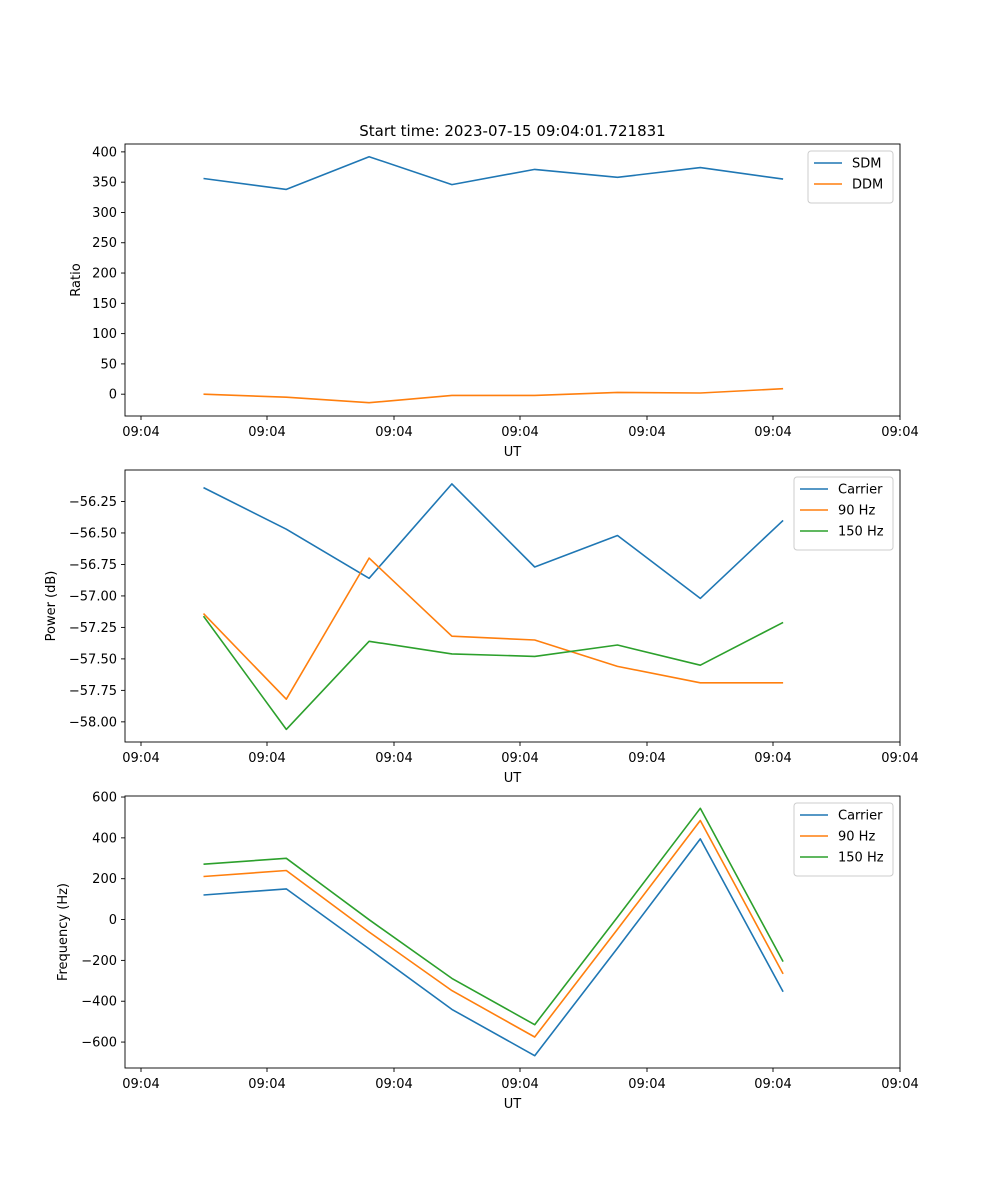 The height and width of the screenshot is (1200, 1000). What do you see at coordinates (104, 304) in the screenshot?
I see `y-tick-label: 150` at bounding box center [104, 304].